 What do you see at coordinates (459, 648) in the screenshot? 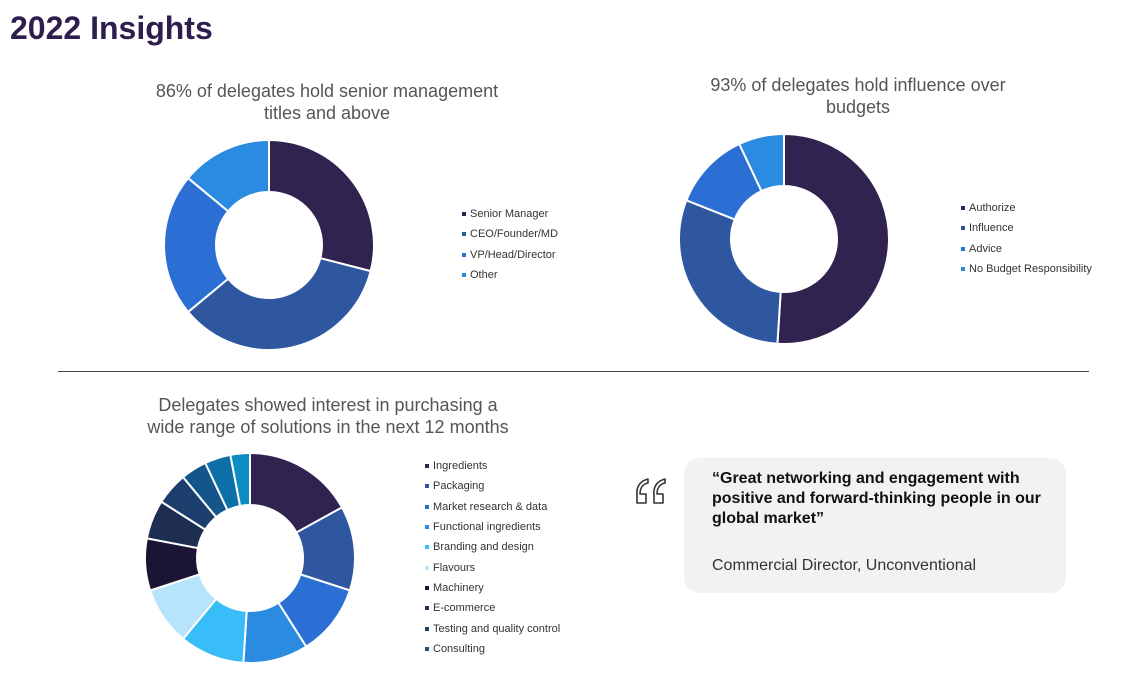
I see `legend-label: Consulting` at bounding box center [459, 648].